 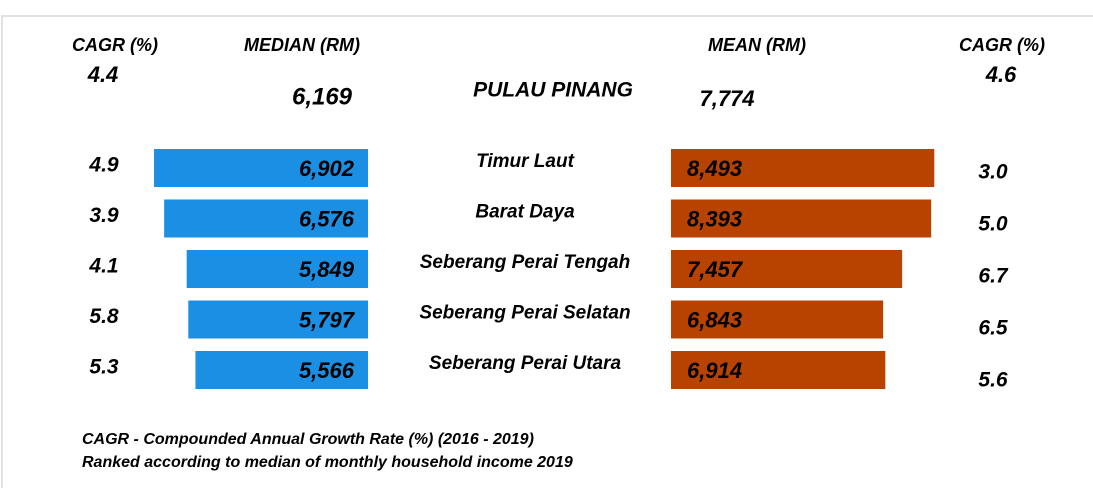 I want to click on total-name: PULAU PINANG, so click(x=553, y=90).